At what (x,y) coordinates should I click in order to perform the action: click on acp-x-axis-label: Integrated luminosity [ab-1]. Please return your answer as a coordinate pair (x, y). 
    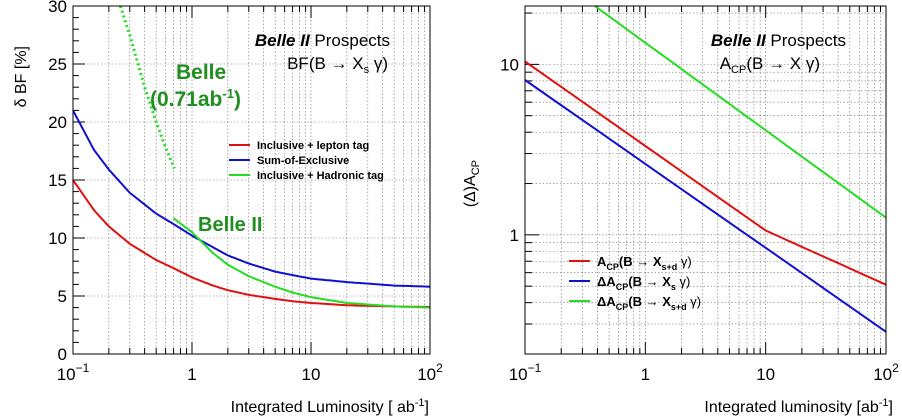
    Looking at the image, I should click on (798, 406).